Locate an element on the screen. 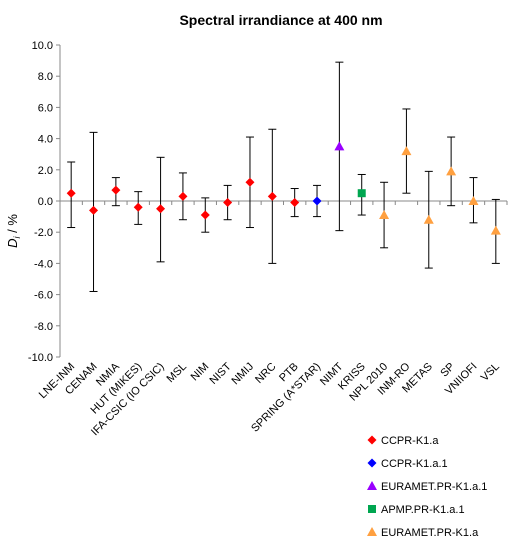 The image size is (522, 547). y-tick-label: -8.0 is located at coordinates (43, 327).